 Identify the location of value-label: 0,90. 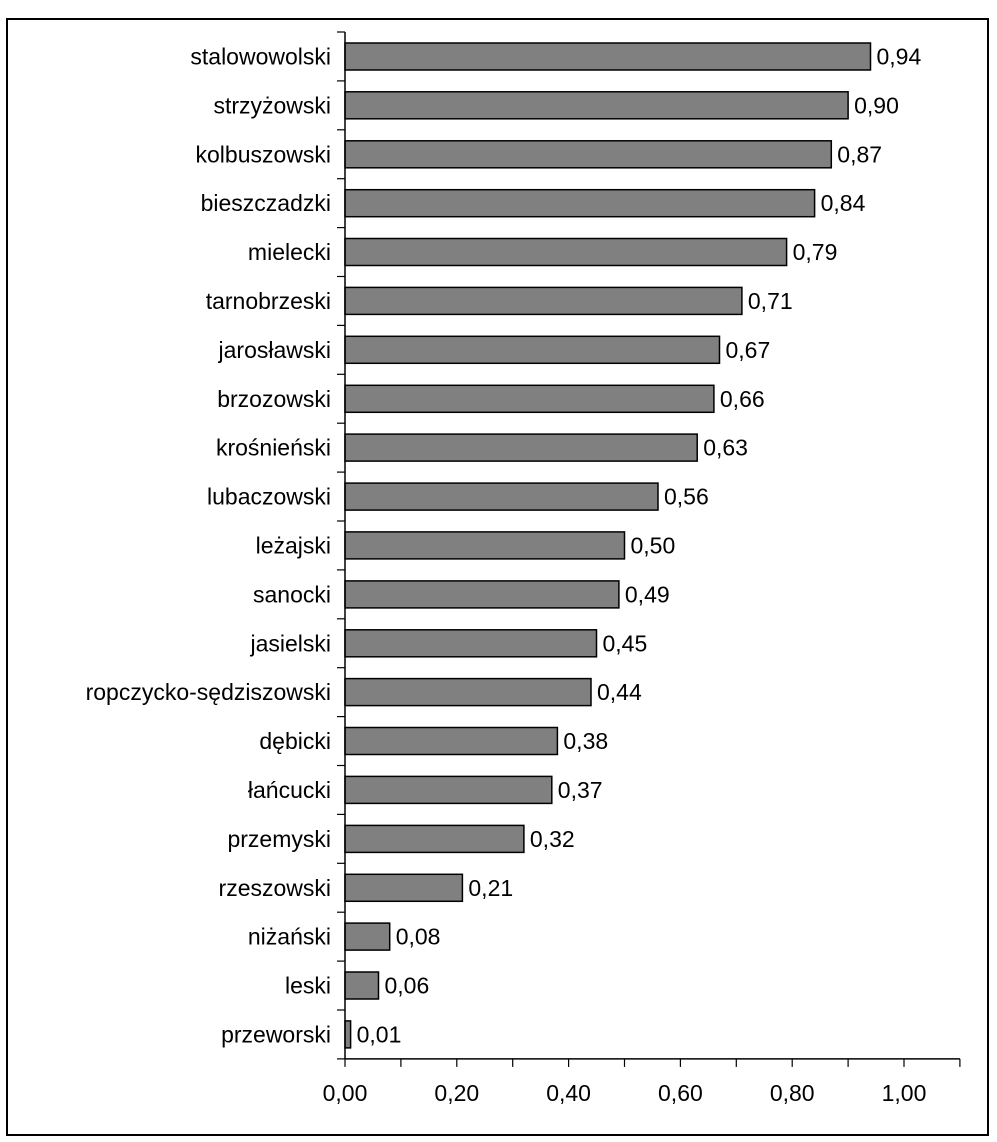
(876, 105).